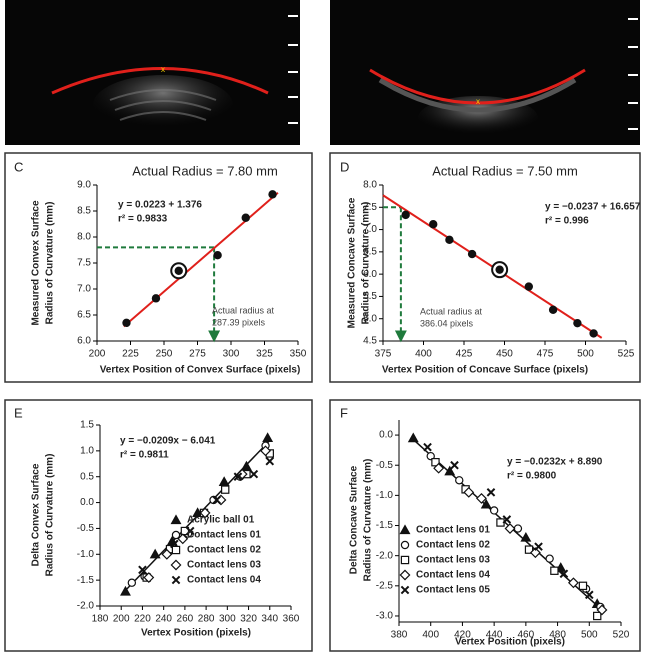  Describe the element at coordinates (231, 354) in the screenshot. I see `x-tick-label: 300` at that location.